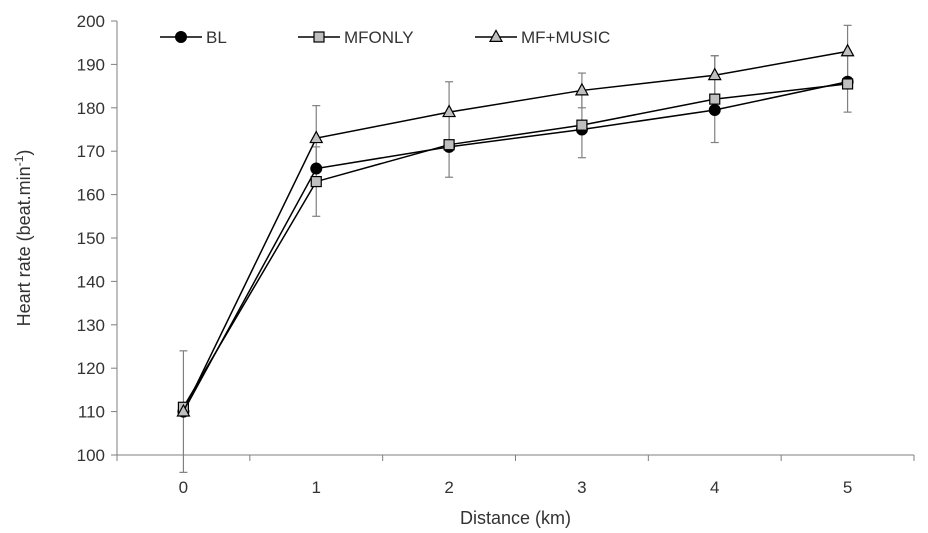  What do you see at coordinates (316, 487) in the screenshot?
I see `x-tick-label: 1` at bounding box center [316, 487].